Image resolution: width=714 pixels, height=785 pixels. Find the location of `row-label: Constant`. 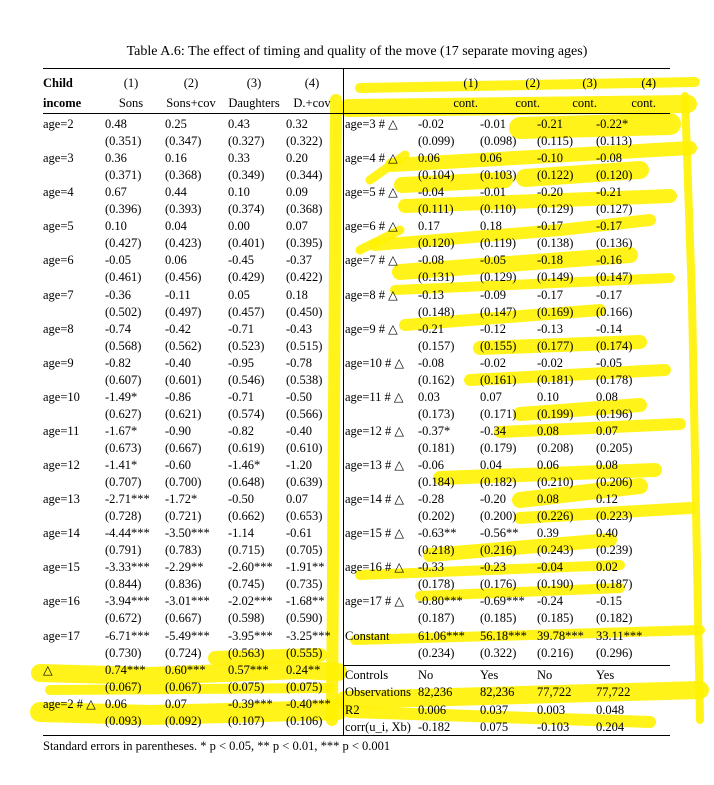

row-label: Constant is located at coordinates (367, 635).